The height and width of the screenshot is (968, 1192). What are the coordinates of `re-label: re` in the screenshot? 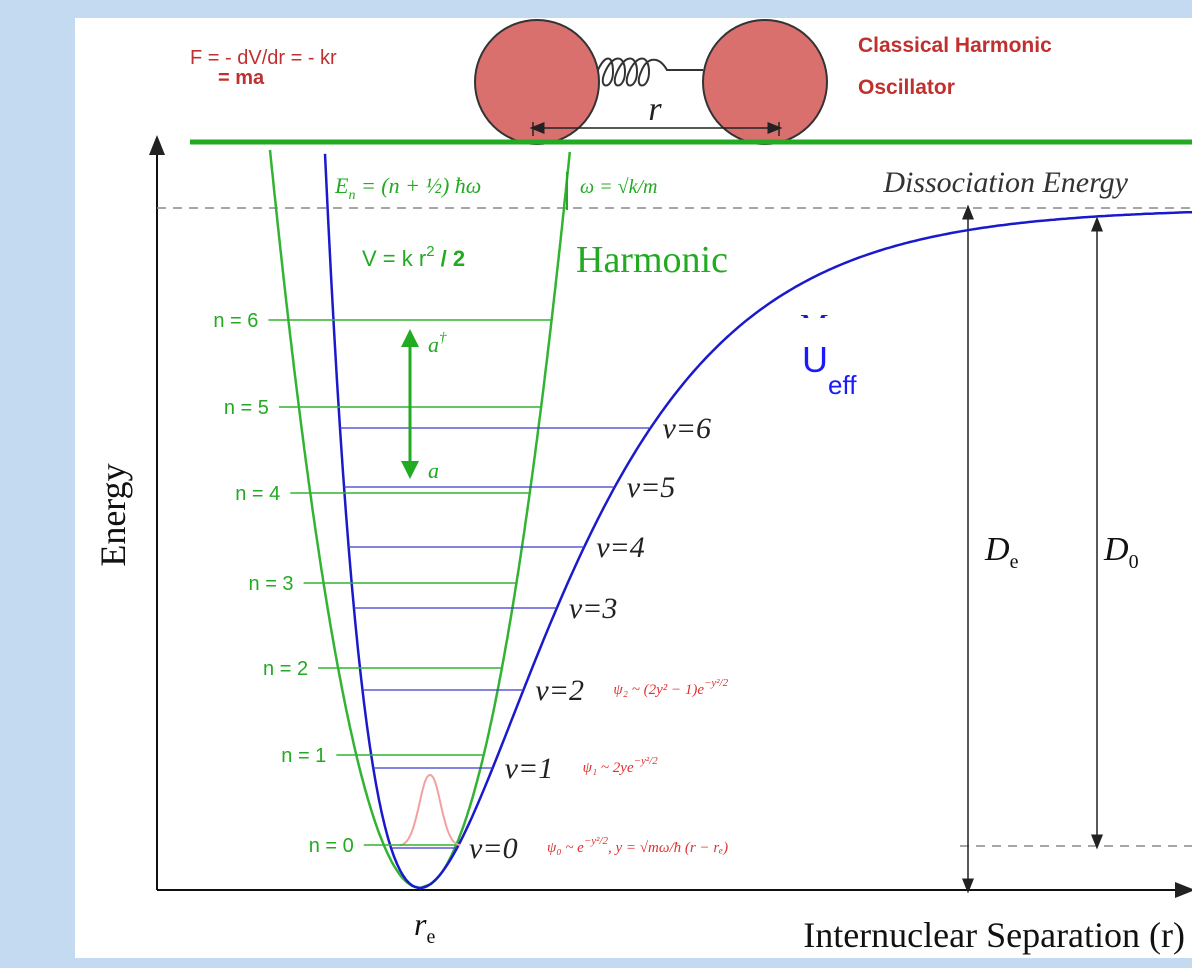 It's located at (424, 927).